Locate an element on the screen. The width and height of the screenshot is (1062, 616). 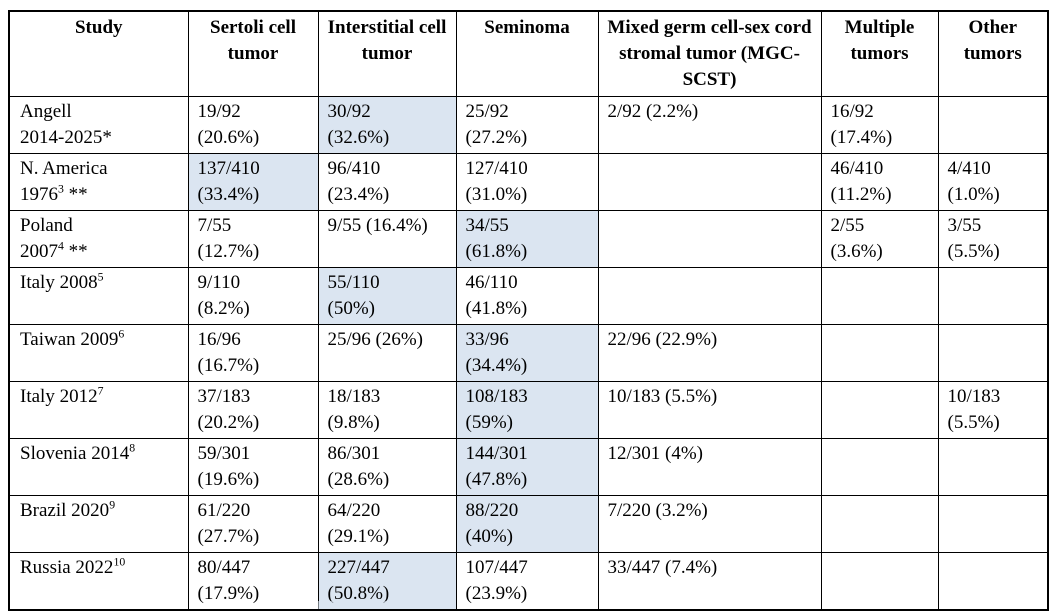
highlight-overflow-artifact is located at coordinates (386, 605).